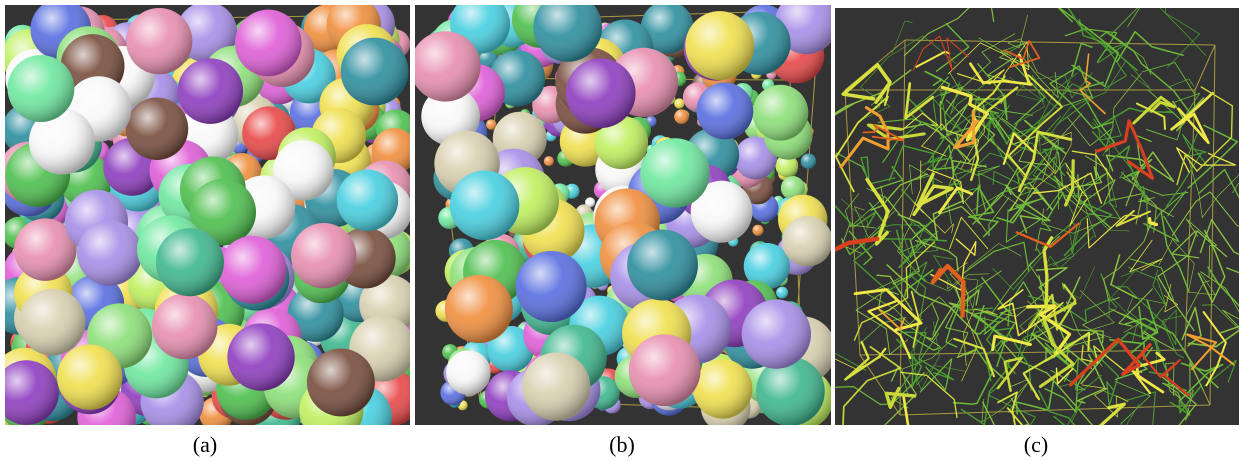 This screenshot has width=1240, height=462. I want to click on panel-label: (b), so click(622, 444).